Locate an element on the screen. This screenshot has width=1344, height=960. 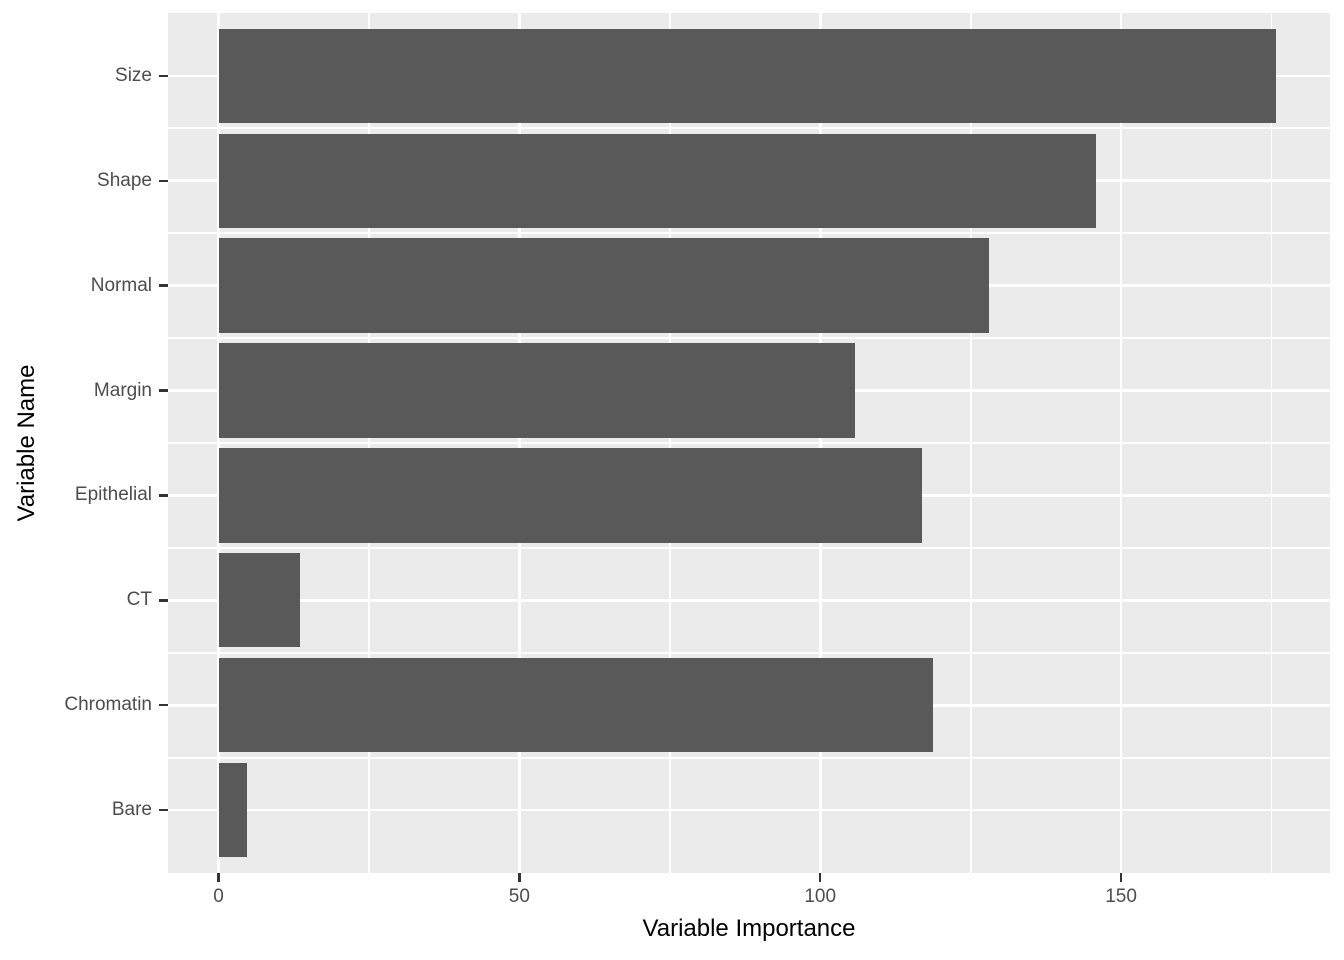
x-tick-label: 100 is located at coordinates (820, 896).